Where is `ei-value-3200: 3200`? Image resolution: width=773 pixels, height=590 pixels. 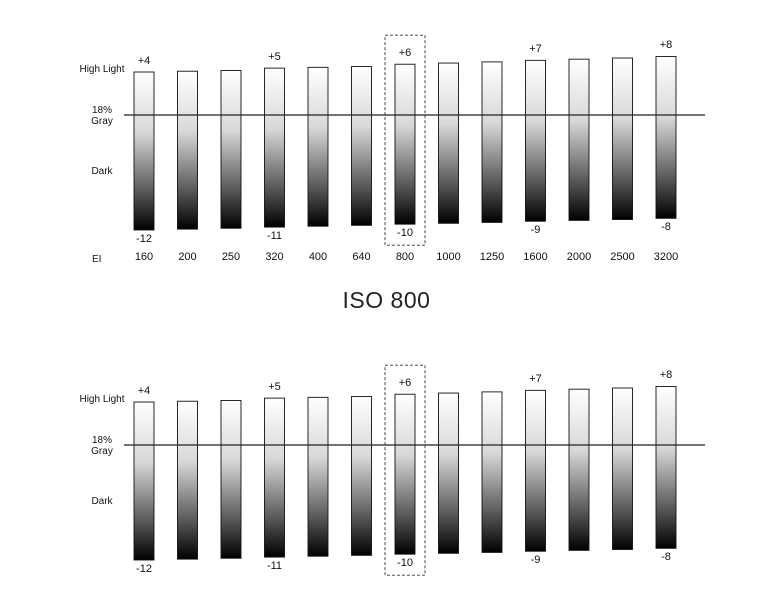
ei-value-3200: 3200 is located at coordinates (666, 257).